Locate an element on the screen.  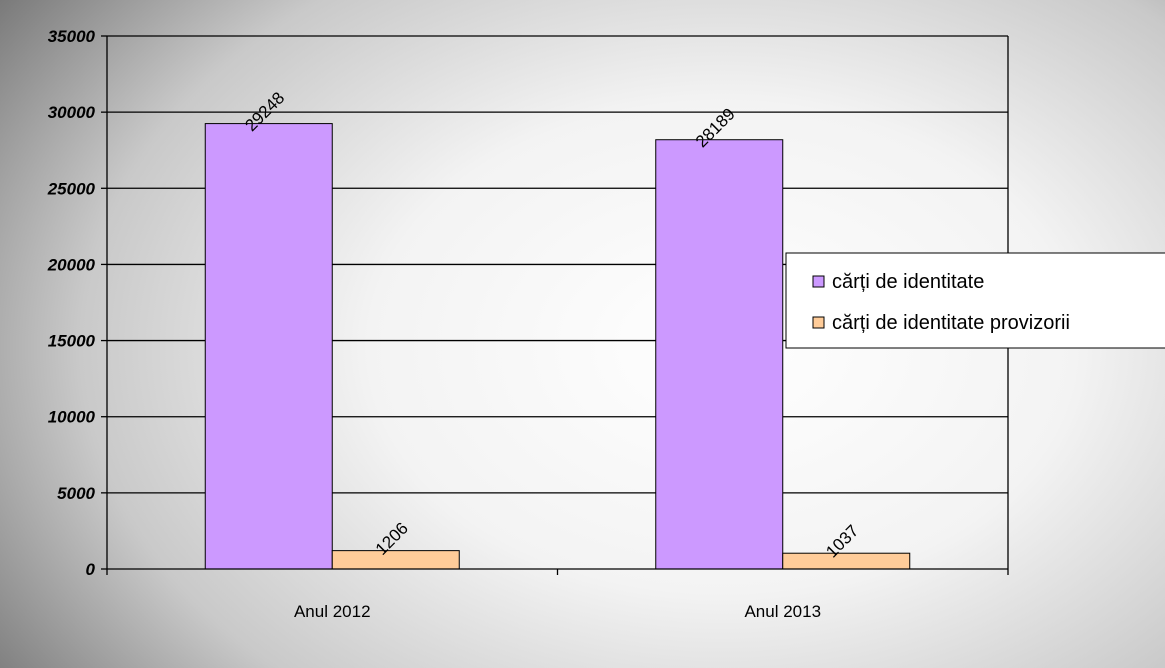
y-tick-label: 30000 is located at coordinates (72, 112).